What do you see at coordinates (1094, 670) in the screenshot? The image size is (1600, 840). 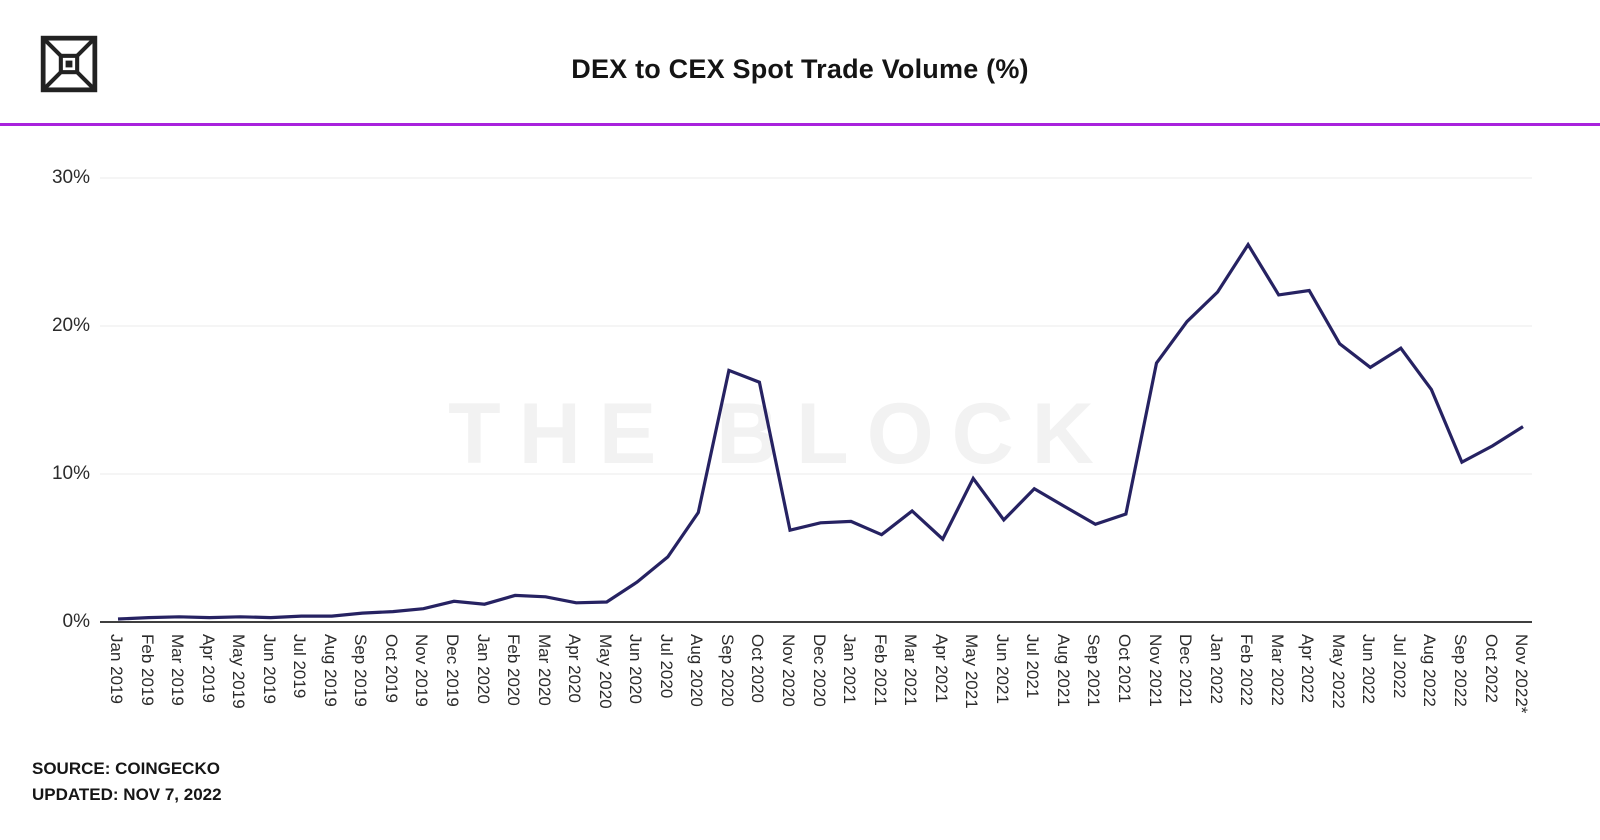 I see `x-tick-label: Sep 2021` at bounding box center [1094, 670].